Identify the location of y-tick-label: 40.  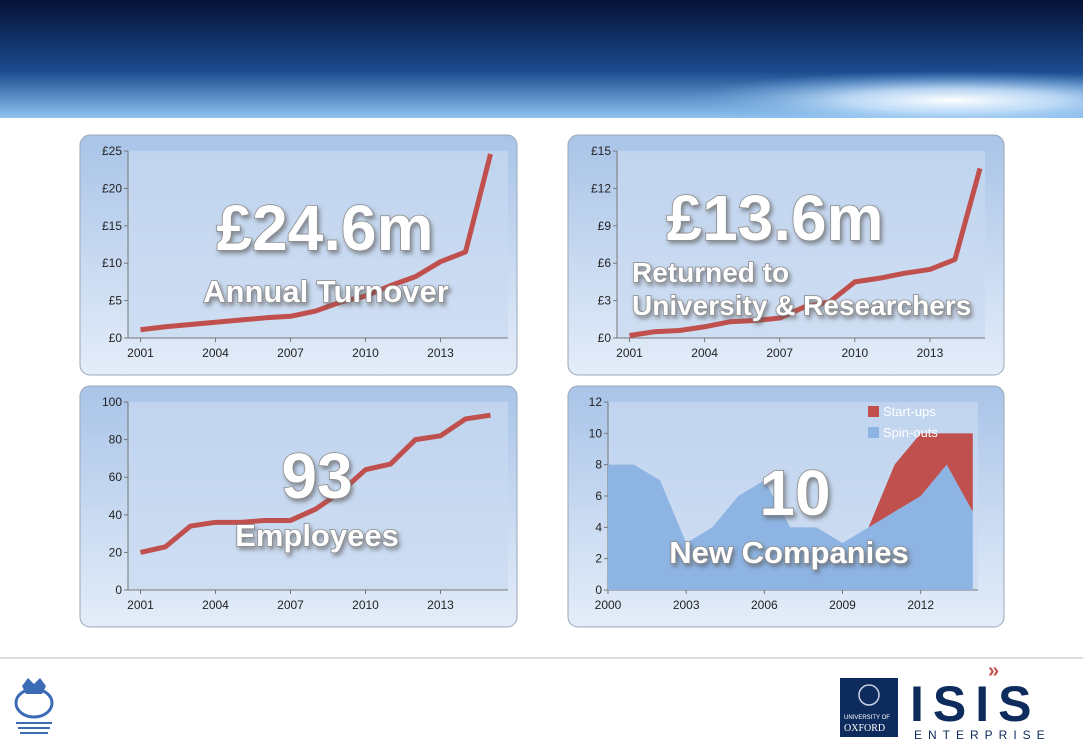
(116, 515).